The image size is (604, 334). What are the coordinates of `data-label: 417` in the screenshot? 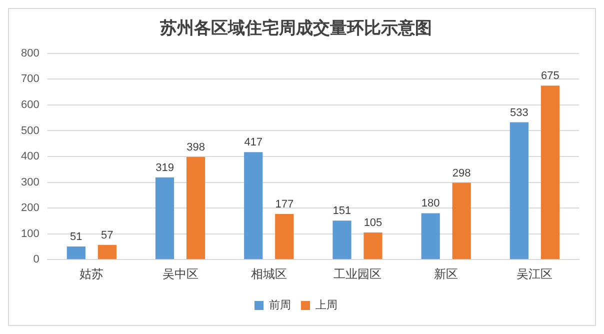 It's located at (253, 142).